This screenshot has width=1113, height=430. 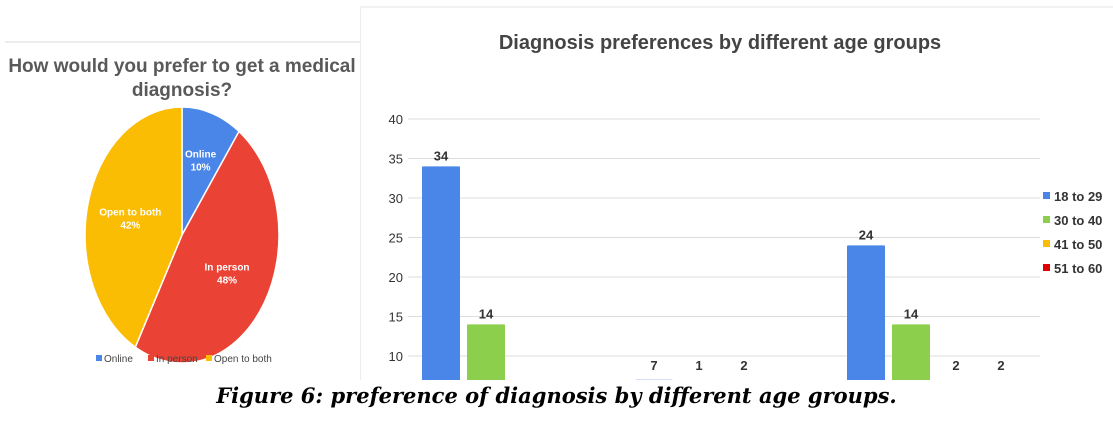 I want to click on y-tick-label: 30, so click(x=396, y=198).